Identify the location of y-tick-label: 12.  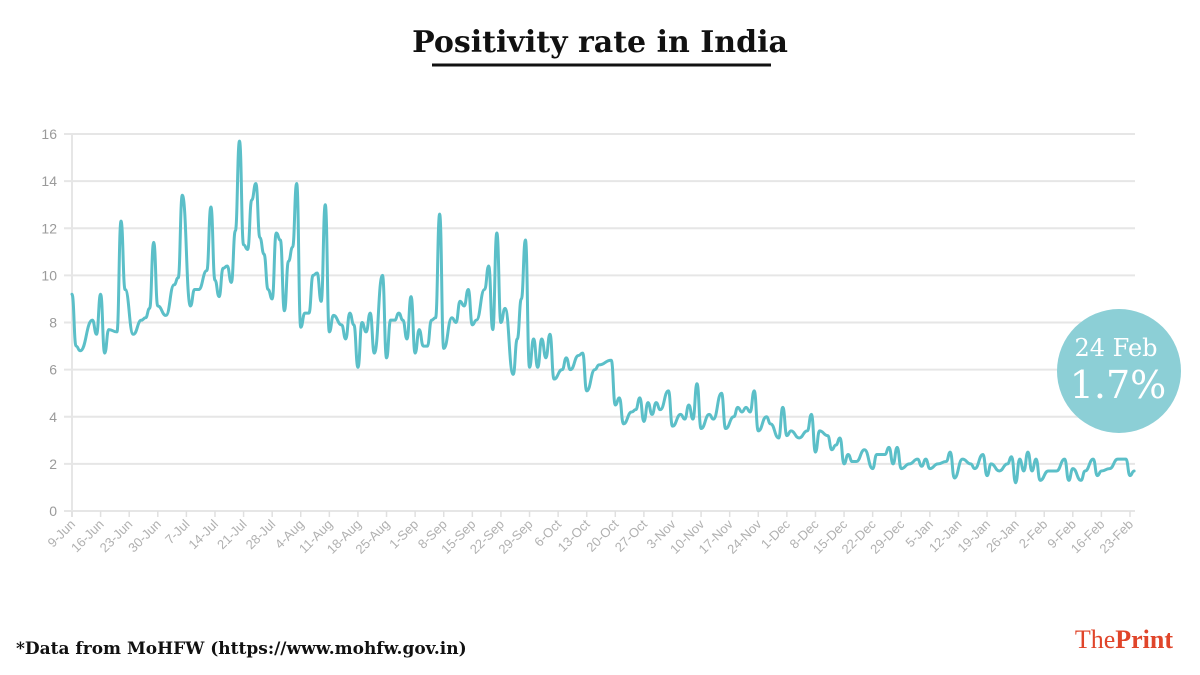
(49, 228).